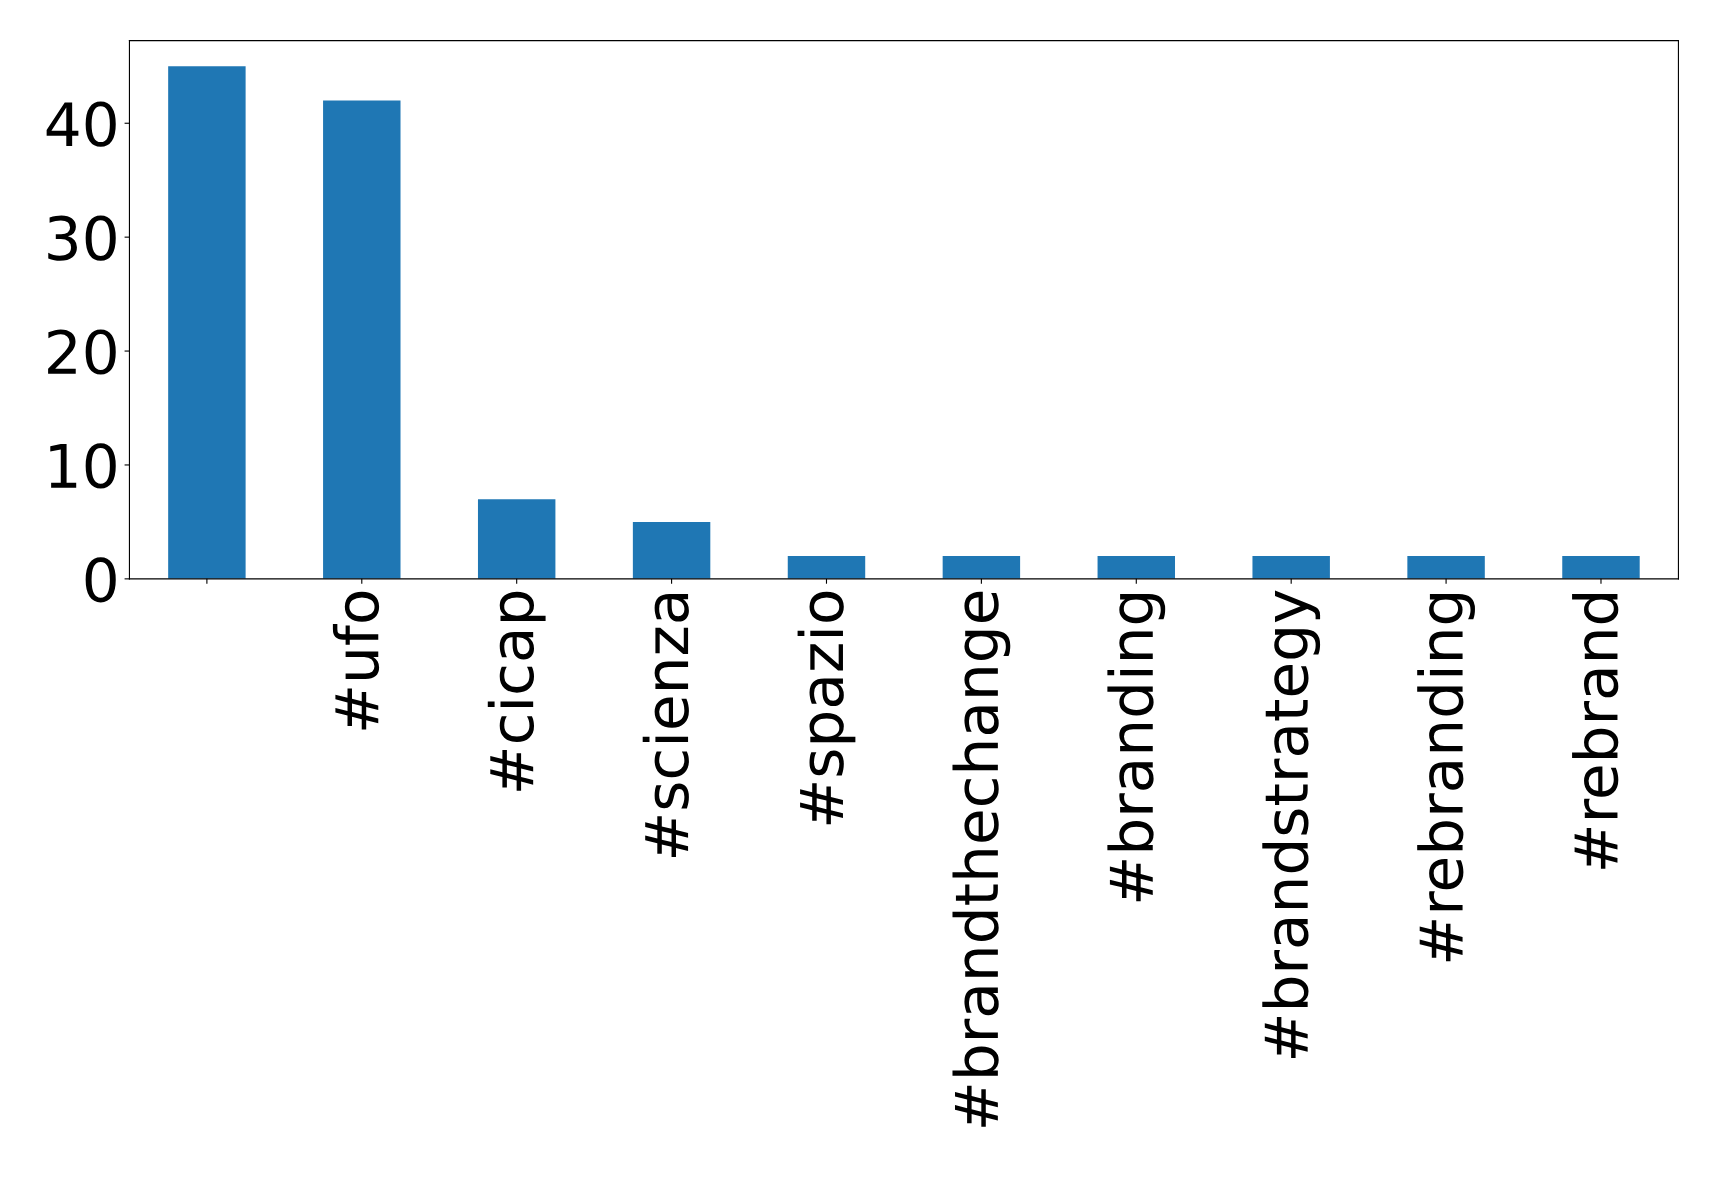 This screenshot has height=1196, width=1719. I want to click on x-tick-label: #brandthechange, so click(981, 859).